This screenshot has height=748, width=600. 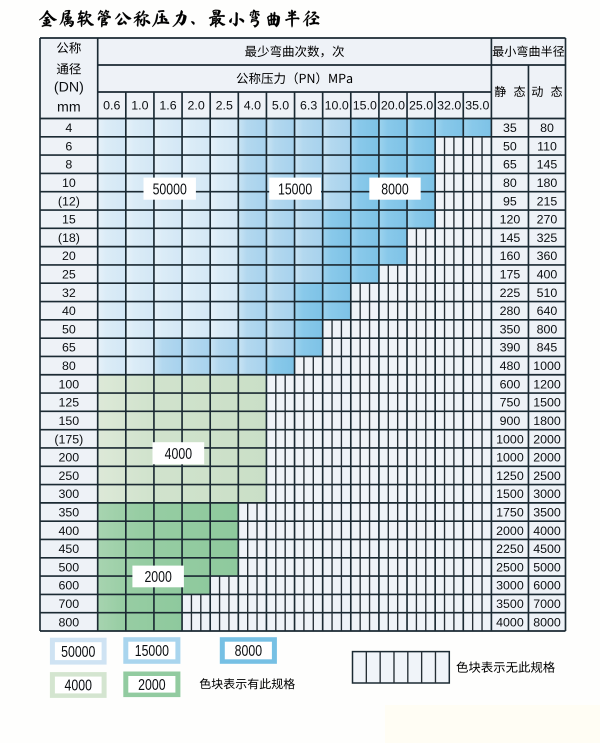 What do you see at coordinates (365, 106) in the screenshot?
I see `svg-text: 15.0` at bounding box center [365, 106].